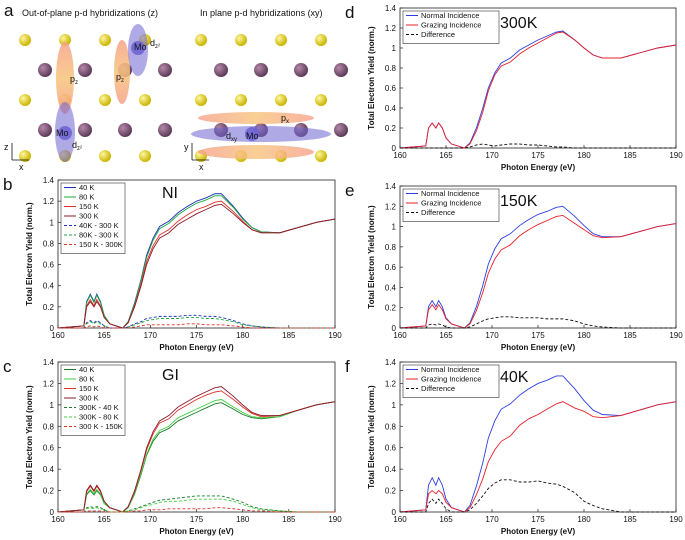 The width and height of the screenshot is (685, 540). Describe the element at coordinates (170, 375) in the screenshot. I see `annotation: GI` at that location.